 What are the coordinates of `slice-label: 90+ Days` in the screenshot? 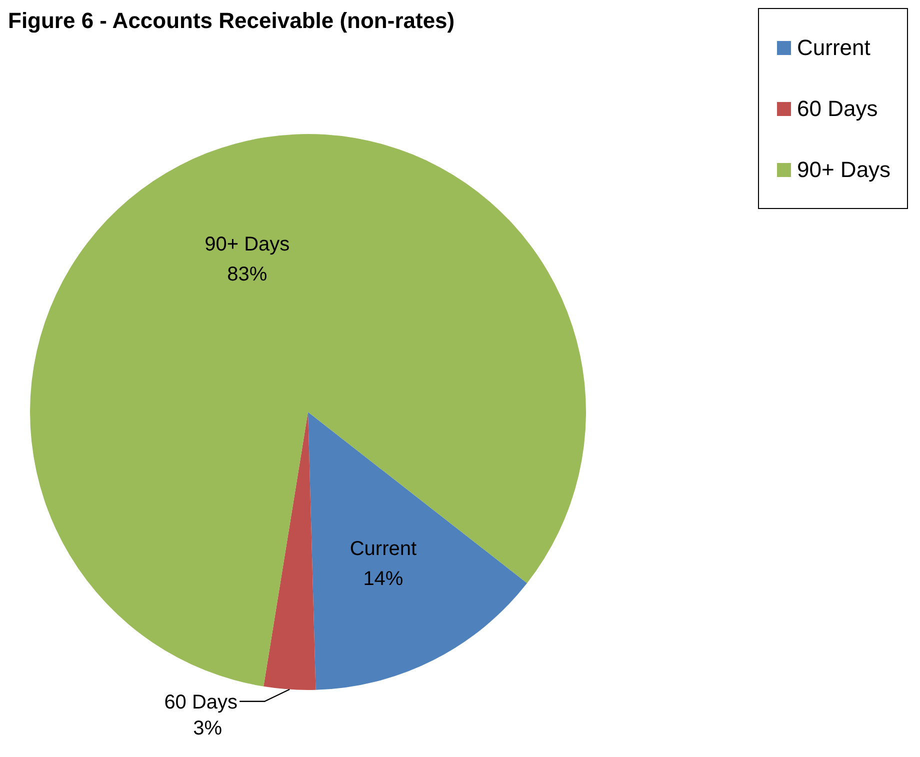 It's located at (247, 245).